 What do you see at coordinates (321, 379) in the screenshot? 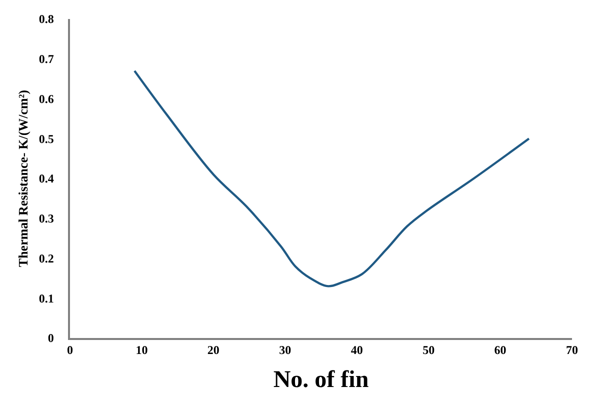
I see `x-axis-title: No. of fin` at bounding box center [321, 379].